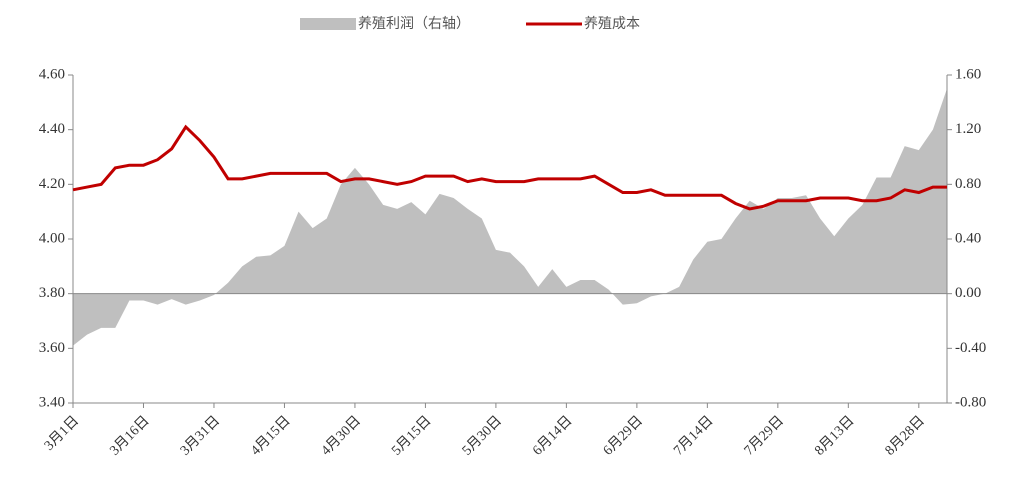 The image size is (1018, 493). Describe the element at coordinates (834, 436) in the screenshot. I see `x-tick-label: 8月13日` at that location.